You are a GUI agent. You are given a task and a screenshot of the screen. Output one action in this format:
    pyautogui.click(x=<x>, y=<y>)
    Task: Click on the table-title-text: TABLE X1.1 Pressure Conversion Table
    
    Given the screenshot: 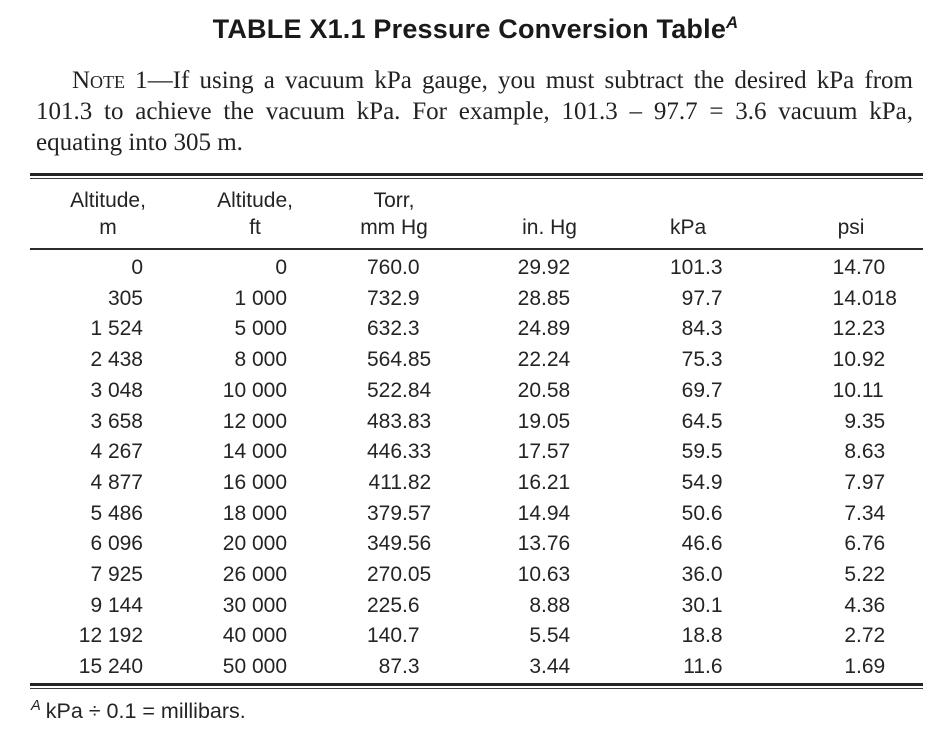 What is the action you would take?
    pyautogui.click(x=469, y=29)
    